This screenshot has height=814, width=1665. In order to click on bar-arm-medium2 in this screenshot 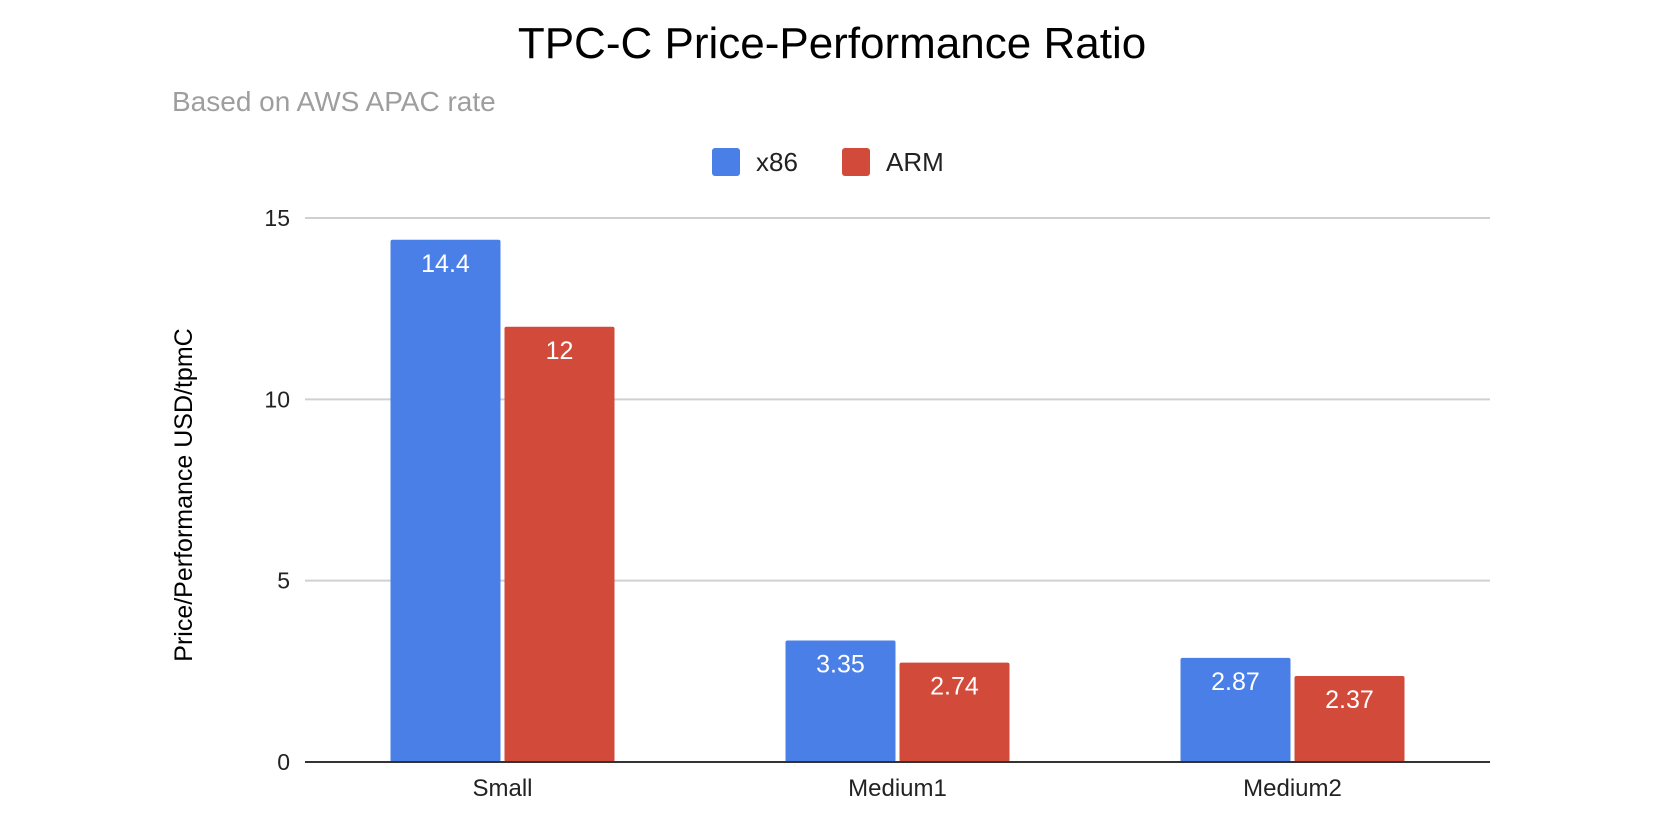, I will do `click(1349, 719)`.